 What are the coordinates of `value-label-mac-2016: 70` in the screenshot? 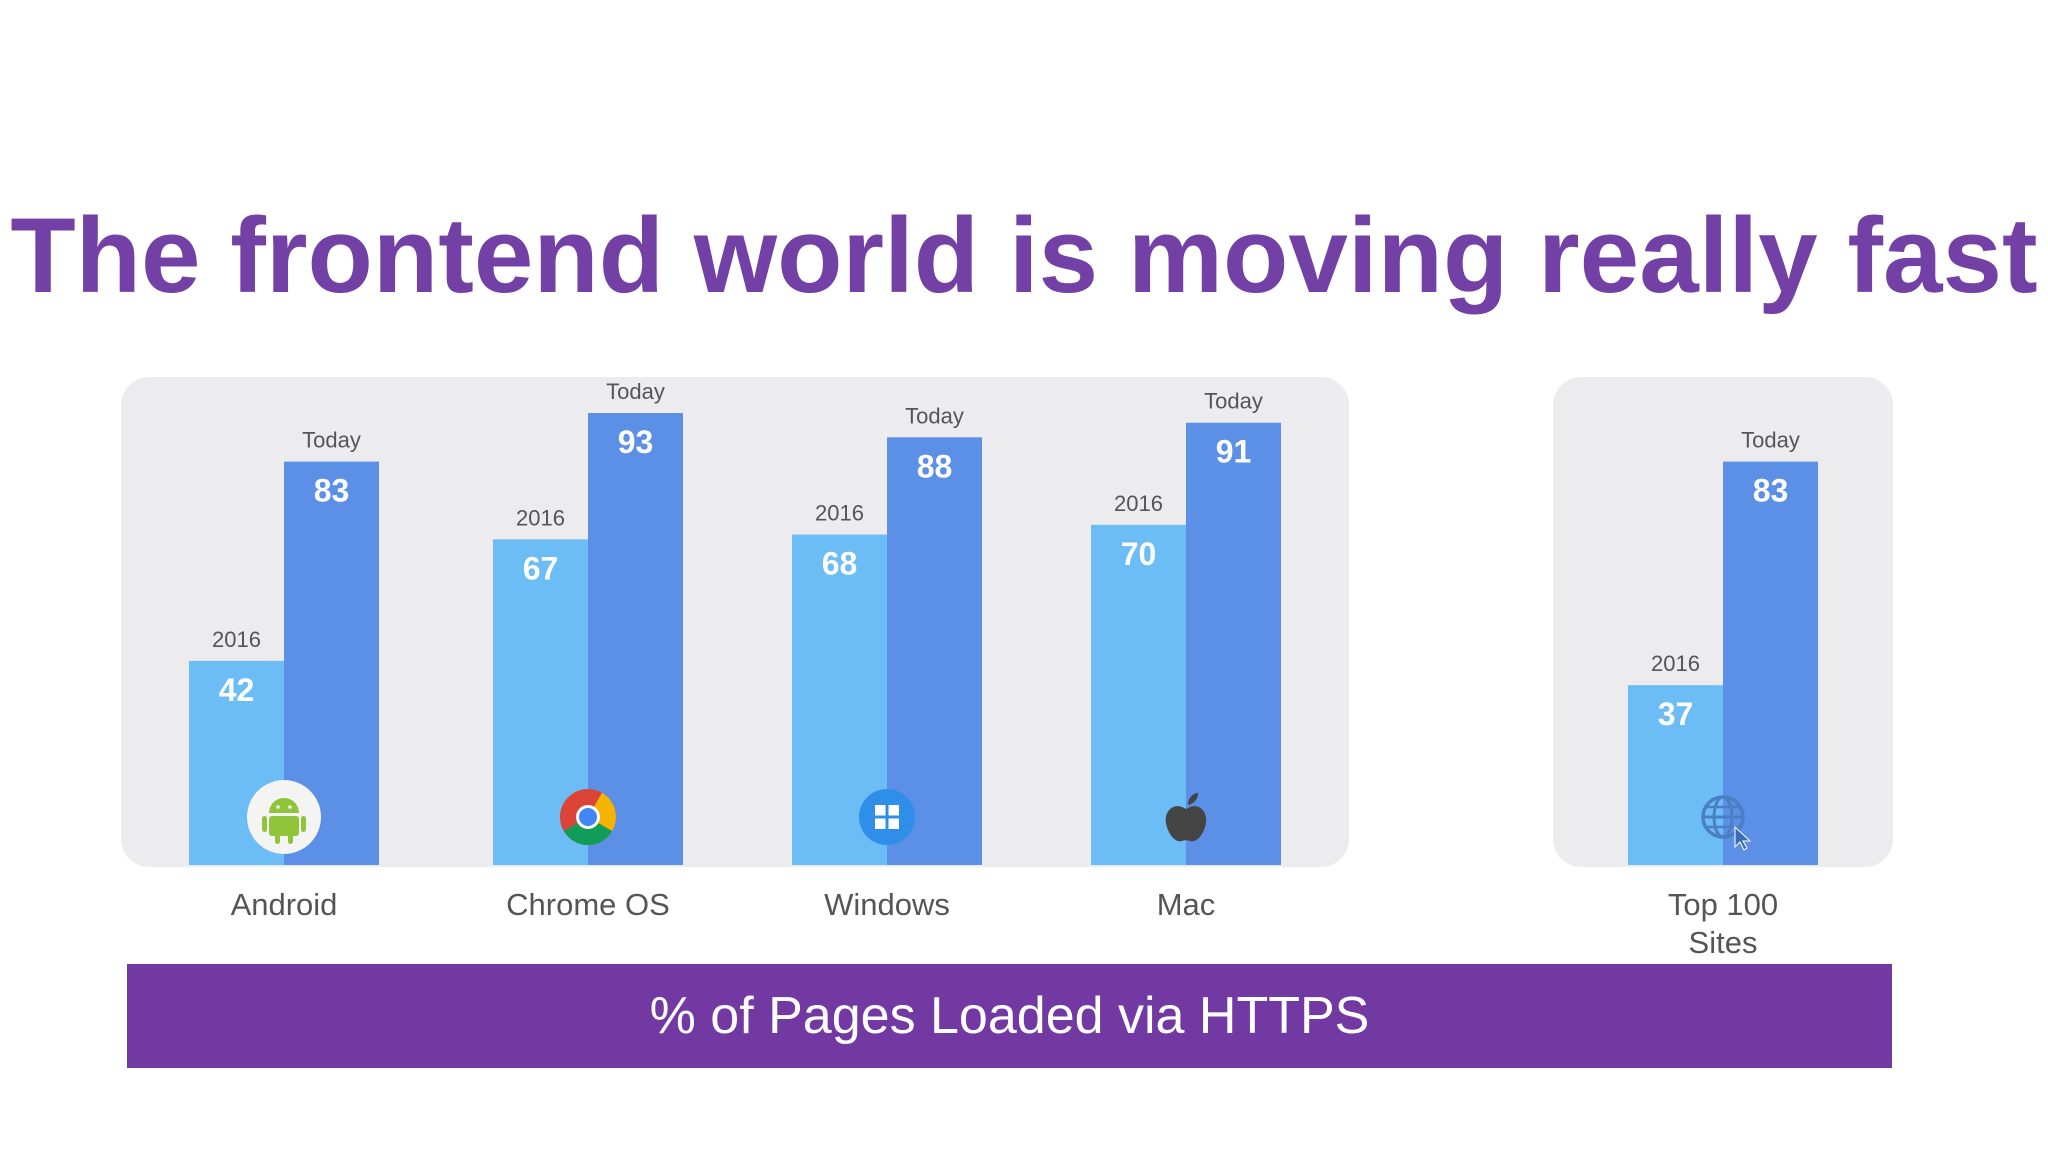 It's located at (1139, 554).